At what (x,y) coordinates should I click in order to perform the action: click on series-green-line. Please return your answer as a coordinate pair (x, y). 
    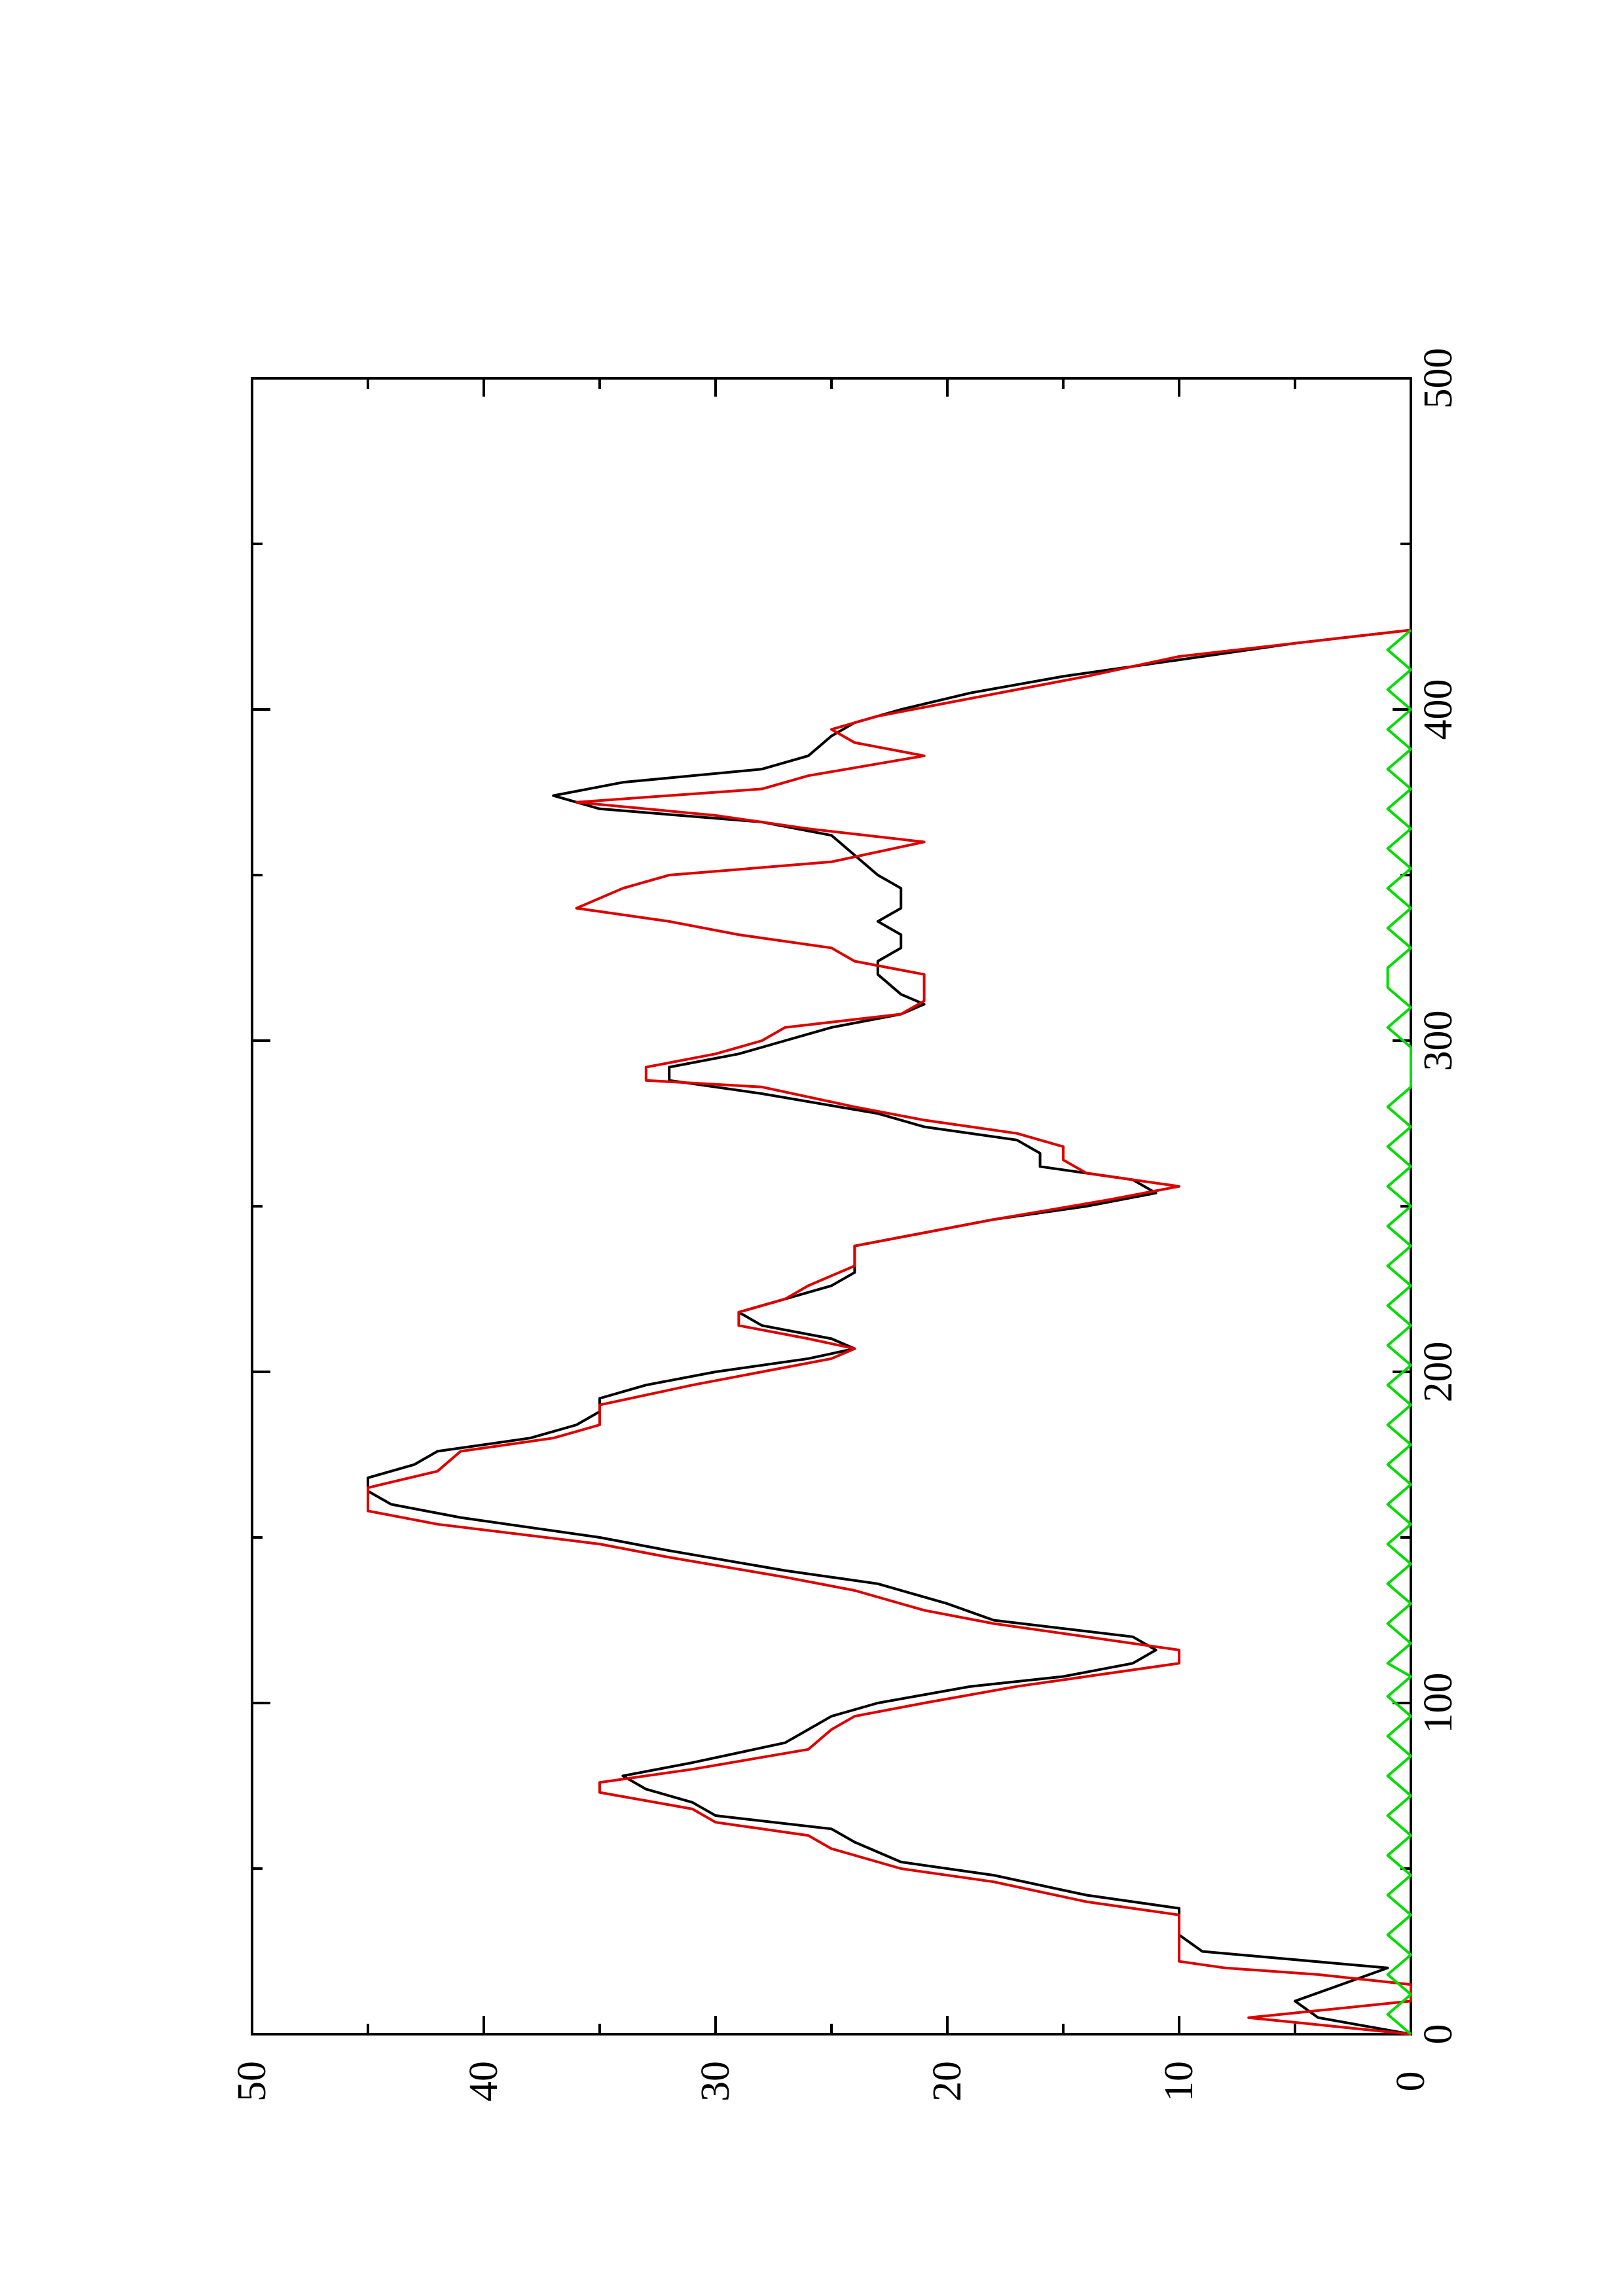
    Looking at the image, I should click on (1399, 1332).